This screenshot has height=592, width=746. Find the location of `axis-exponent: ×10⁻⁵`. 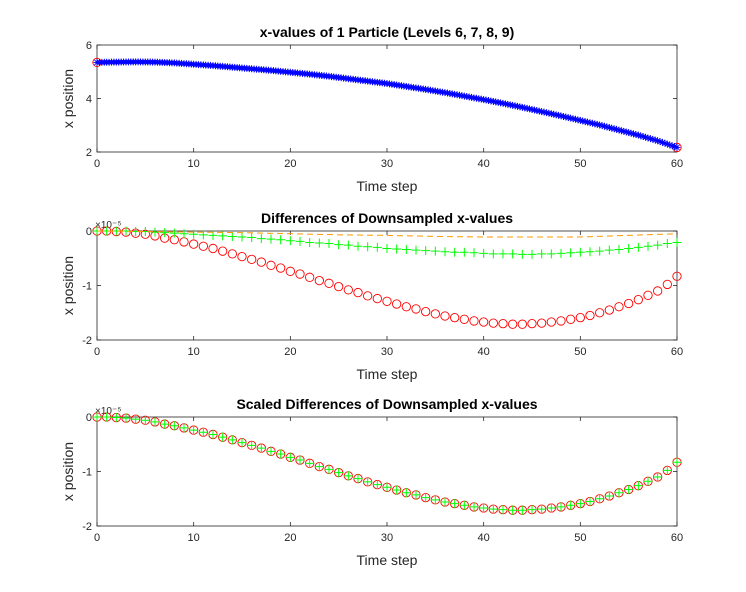

axis-exponent: ×10⁻⁵ is located at coordinates (108, 225).